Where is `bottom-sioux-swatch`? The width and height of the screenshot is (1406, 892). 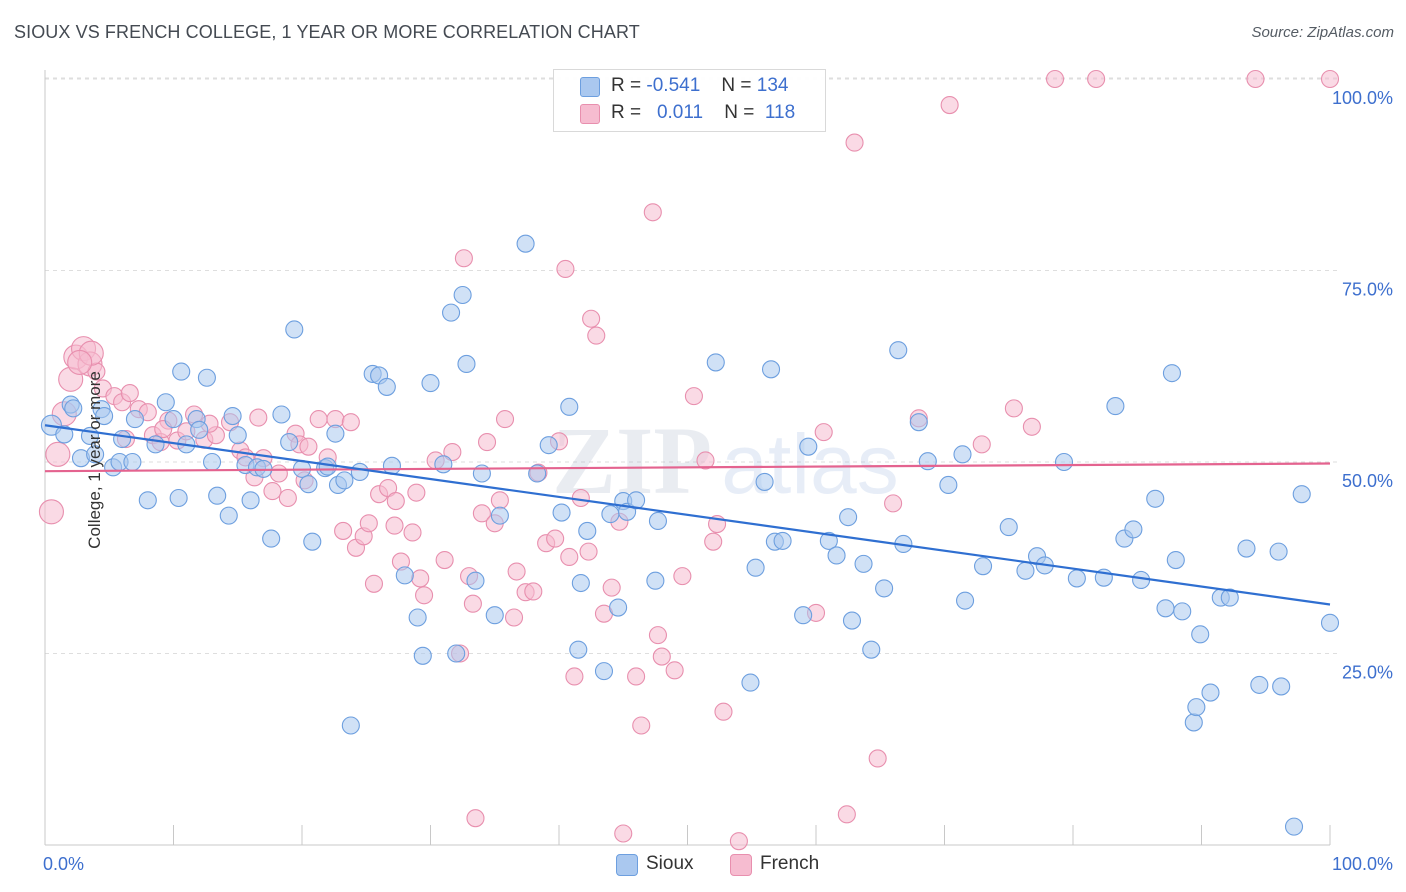 bottom-sioux-swatch is located at coordinates (627, 865).